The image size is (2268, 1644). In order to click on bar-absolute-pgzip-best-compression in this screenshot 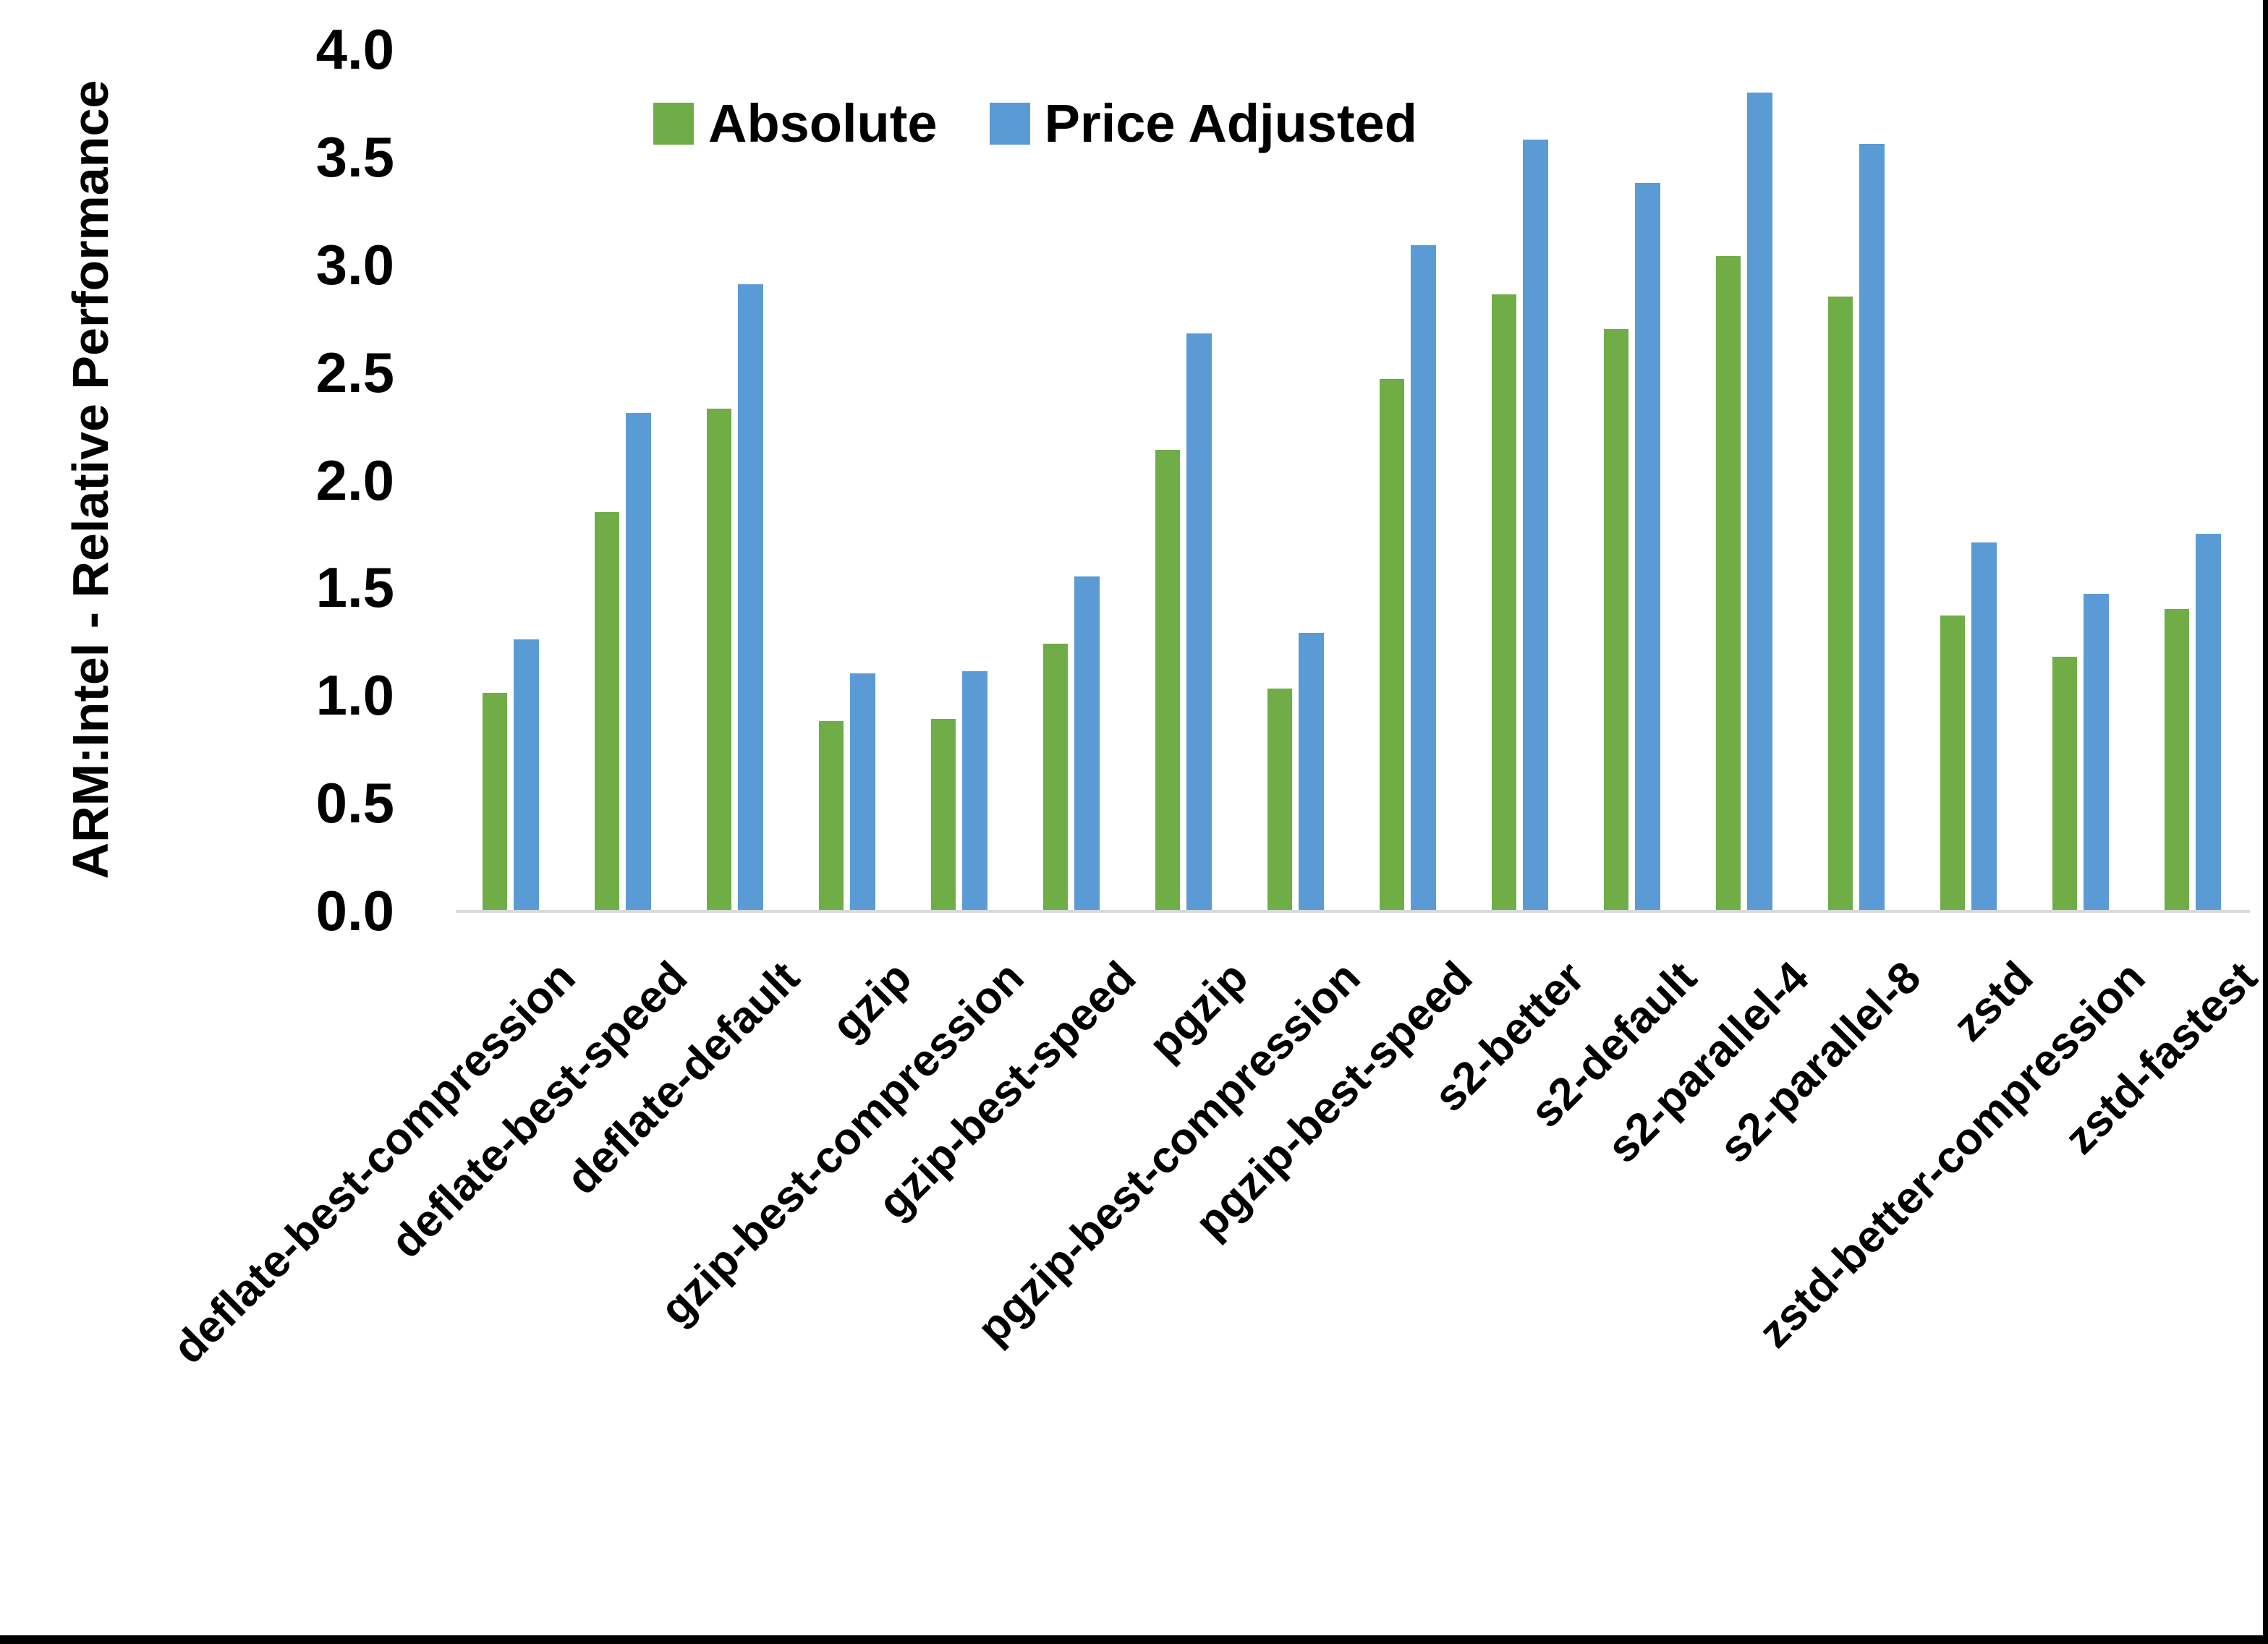, I will do `click(1279, 800)`.